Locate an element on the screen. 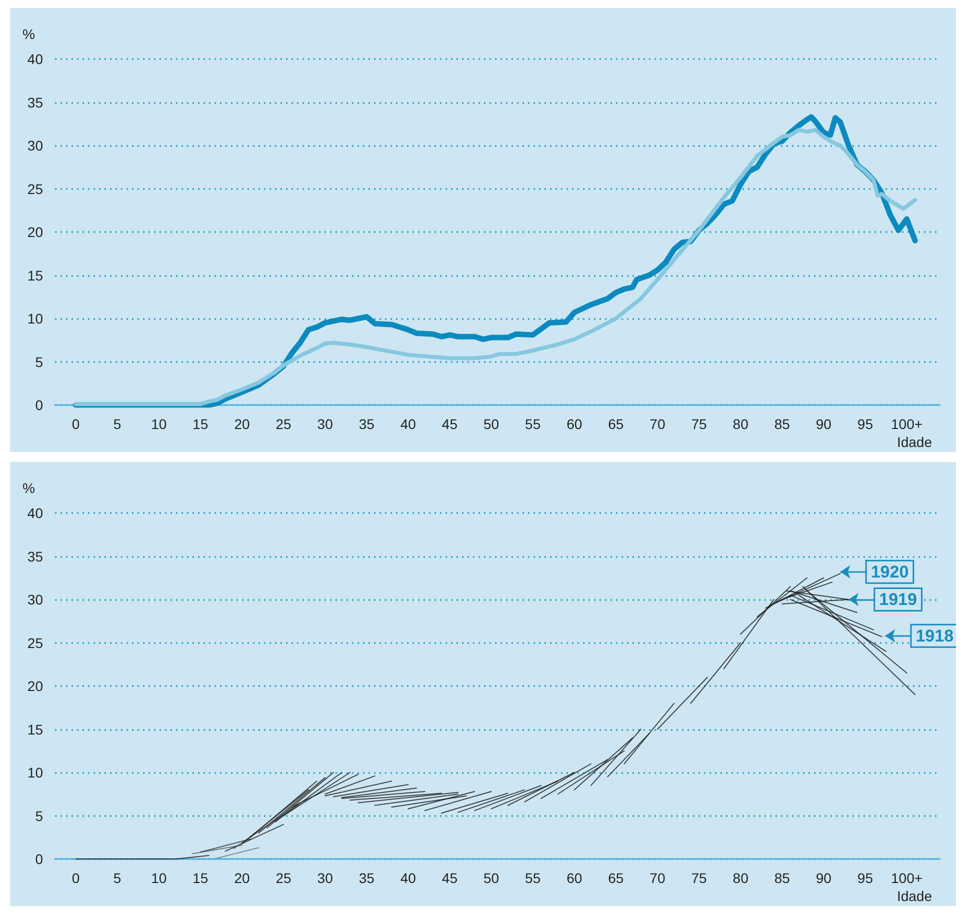 This screenshot has height=912, width=964. annotation: 1919 is located at coordinates (898, 599).